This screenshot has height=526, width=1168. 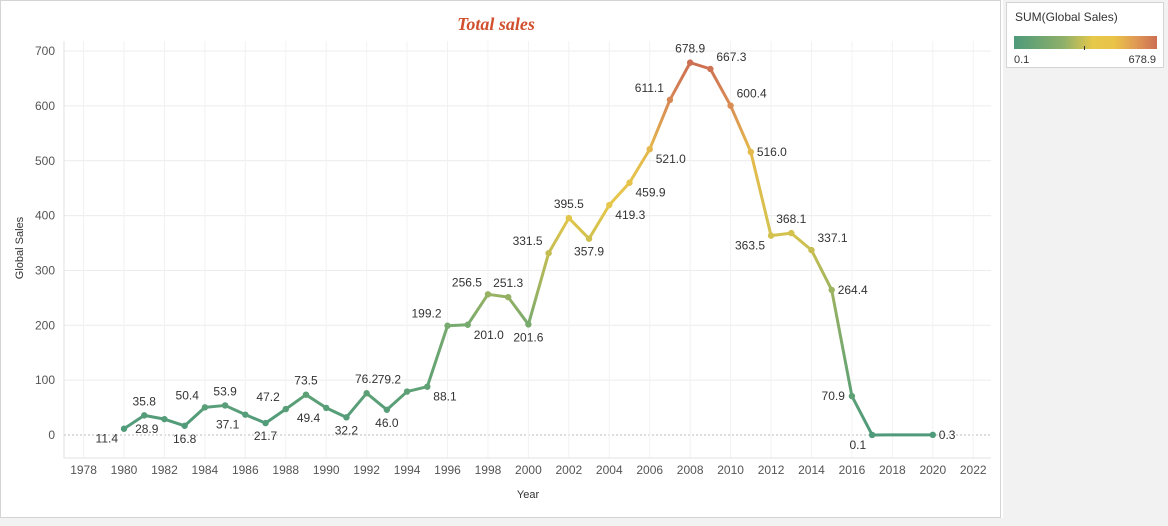 What do you see at coordinates (145, 401) in the screenshot?
I see `data-label: 35.8` at bounding box center [145, 401].